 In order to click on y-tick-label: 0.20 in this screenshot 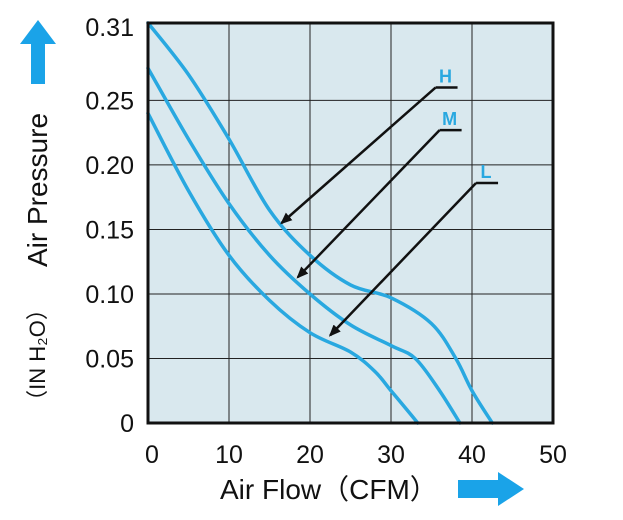, I will do `click(109, 166)`.